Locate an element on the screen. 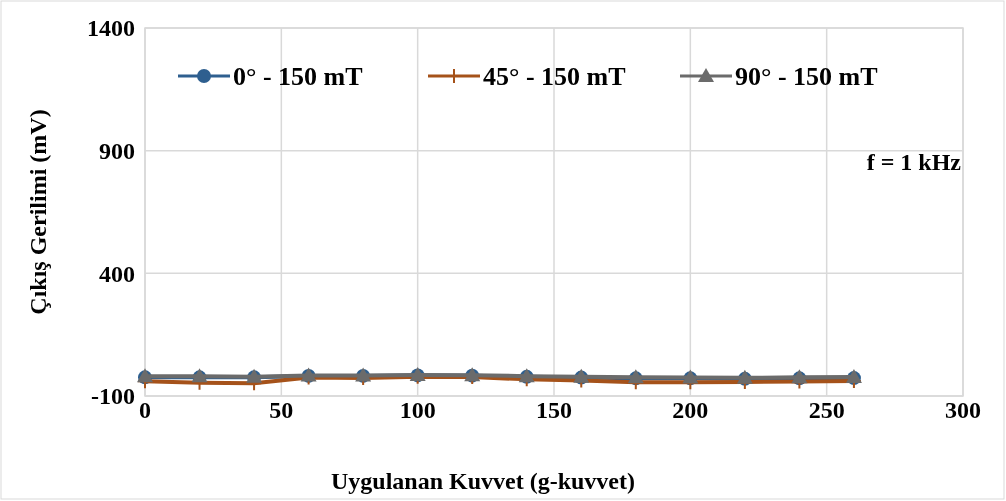 Image resolution: width=1006 pixels, height=501 pixels. y-tick-label: -100 is located at coordinates (113, 396).